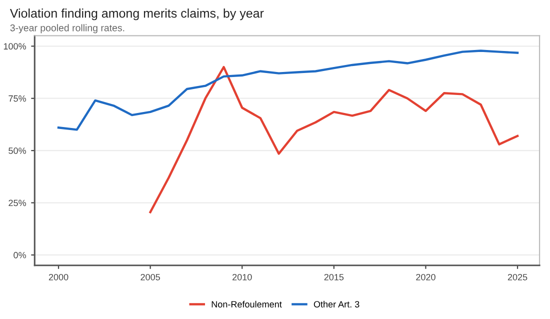 This screenshot has width=550, height=319. What do you see at coordinates (137, 14) in the screenshot?
I see `chart-title: Violation finding among merits claims, by year` at bounding box center [137, 14].